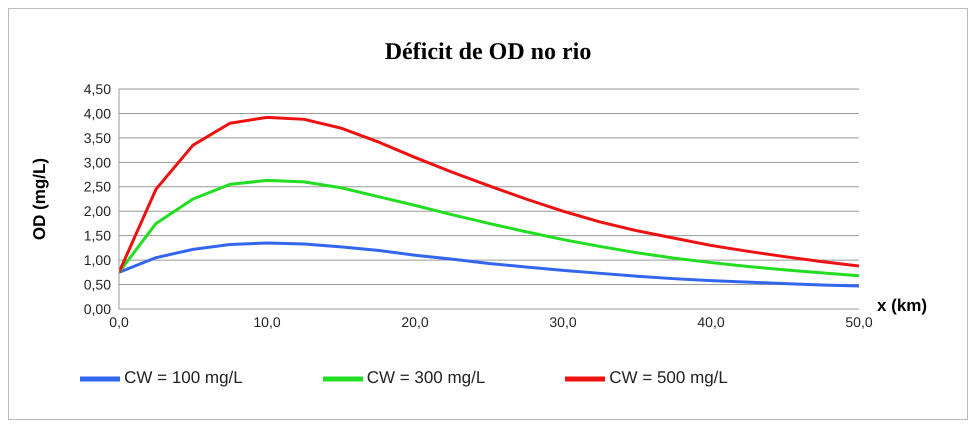  Describe the element at coordinates (98, 236) in the screenshot. I see `y-tick-label: 1,50` at that location.